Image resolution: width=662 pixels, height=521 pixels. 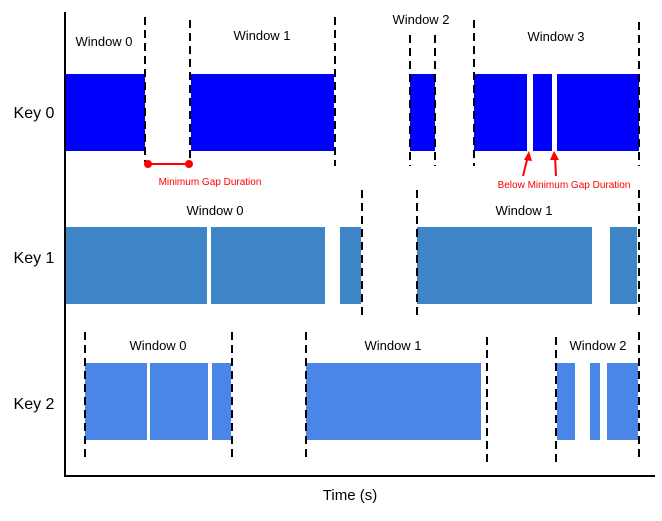 I want to click on x-axis-label: Time (s), so click(x=350, y=495).